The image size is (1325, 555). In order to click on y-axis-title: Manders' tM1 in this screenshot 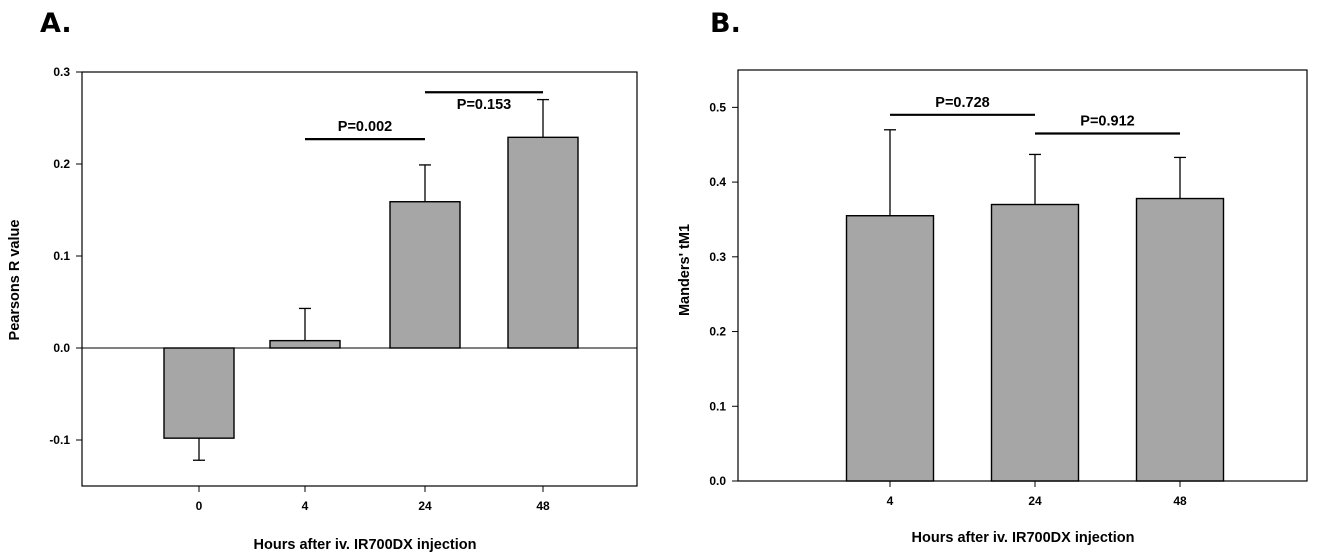, I will do `click(685, 270)`.